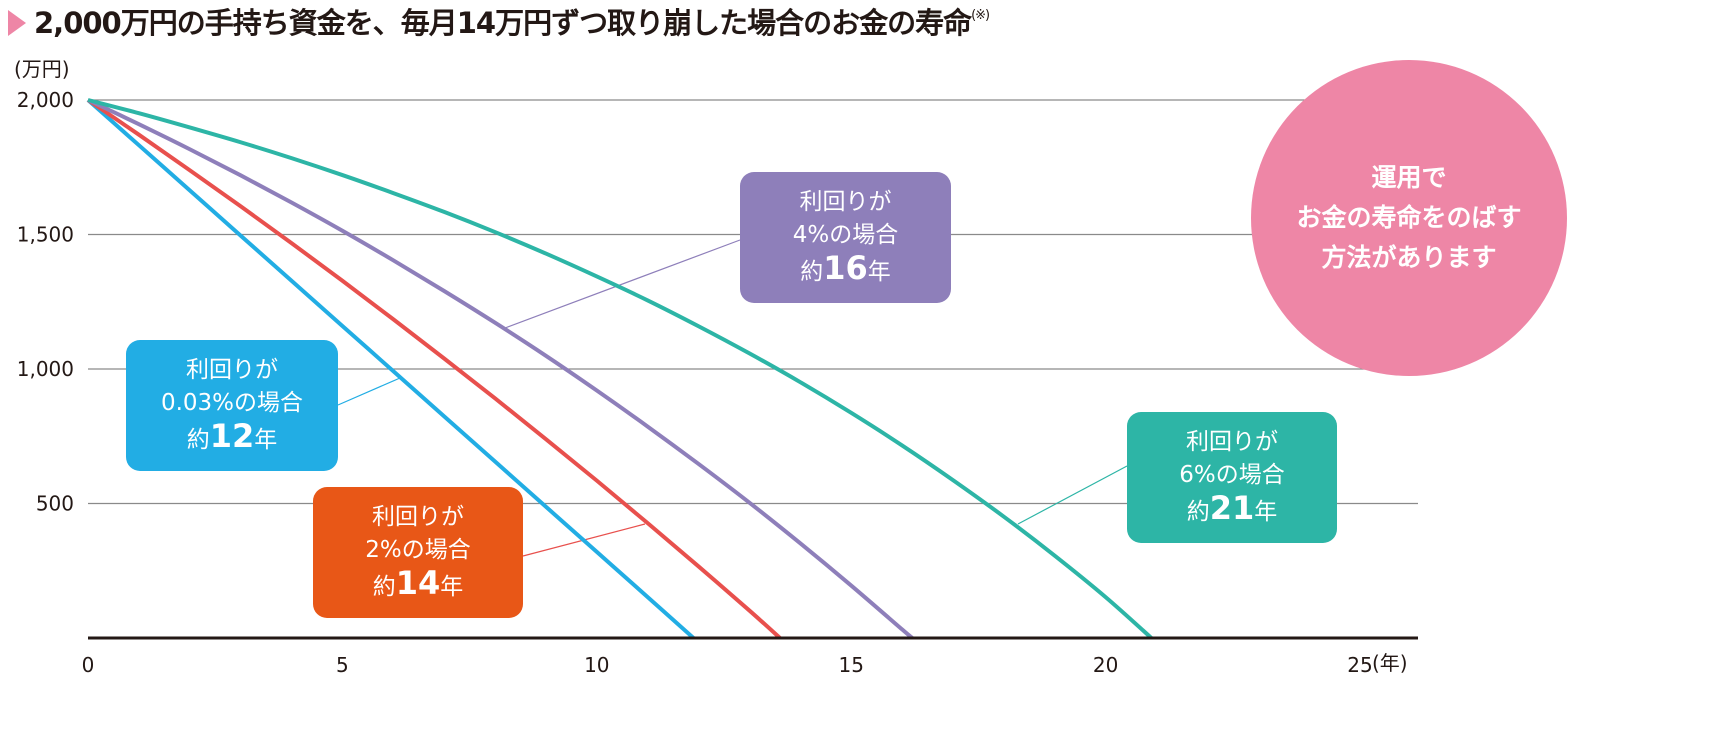 Image resolution: width=1716 pixels, height=740 pixels. I want to click on label-box-0.03: 利回りが 0.03%の場合 約12年, so click(232, 405).